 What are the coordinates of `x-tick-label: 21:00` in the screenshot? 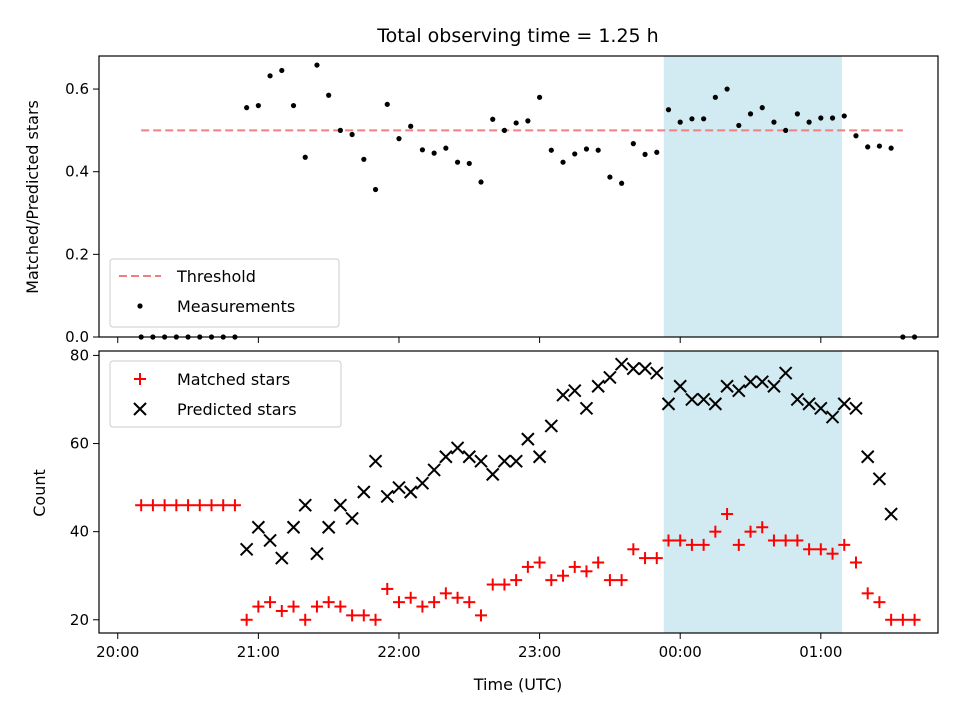 It's located at (258, 652).